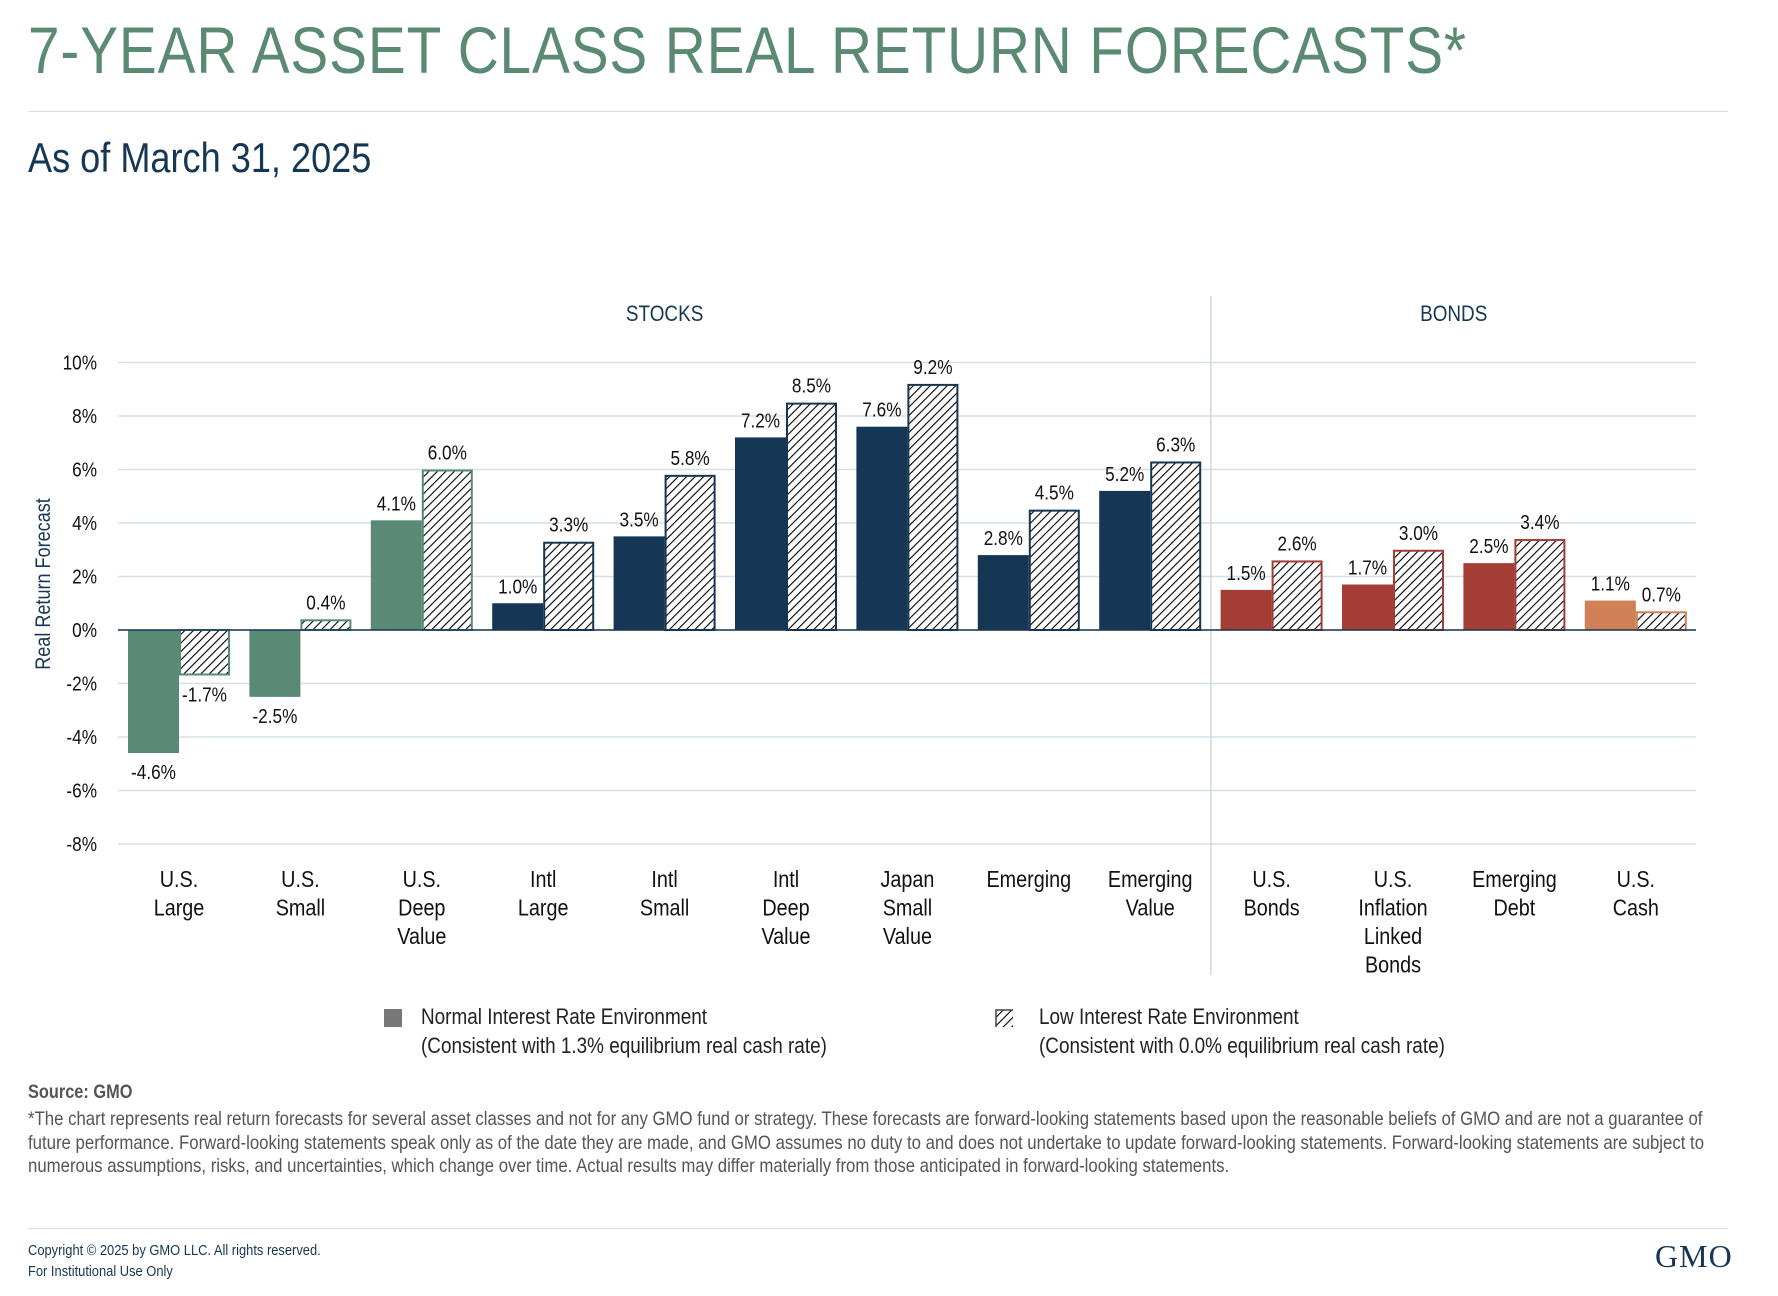  I want to click on page-subtitle: As of March 31, 2025, so click(200, 157).